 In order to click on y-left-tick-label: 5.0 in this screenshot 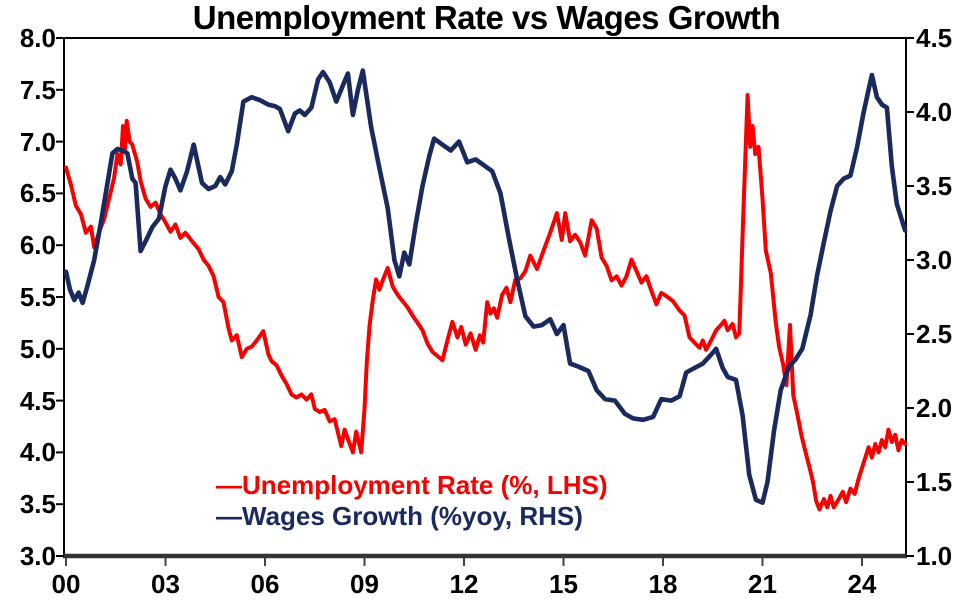, I will do `click(37, 348)`.